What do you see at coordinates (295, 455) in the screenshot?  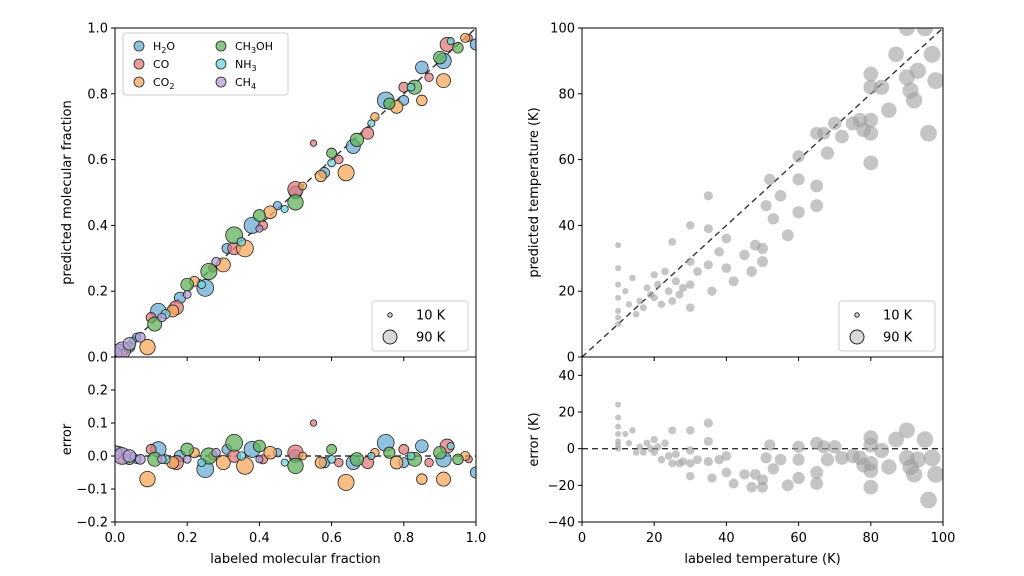 I see `plot-area` at bounding box center [295, 455].